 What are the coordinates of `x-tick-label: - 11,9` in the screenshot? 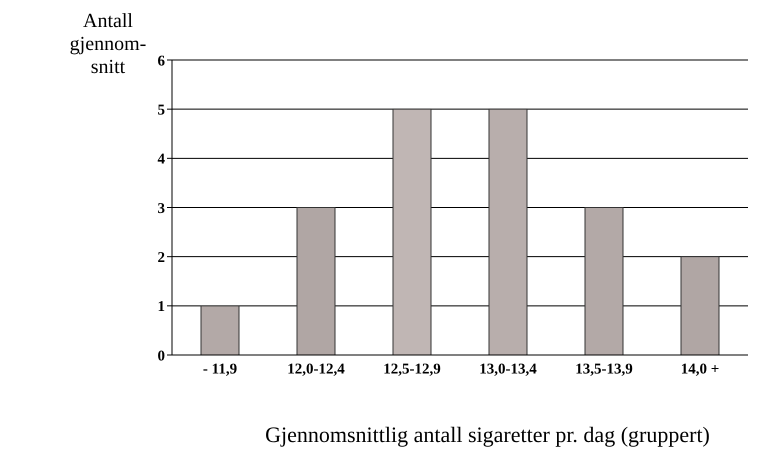 It's located at (220, 370).